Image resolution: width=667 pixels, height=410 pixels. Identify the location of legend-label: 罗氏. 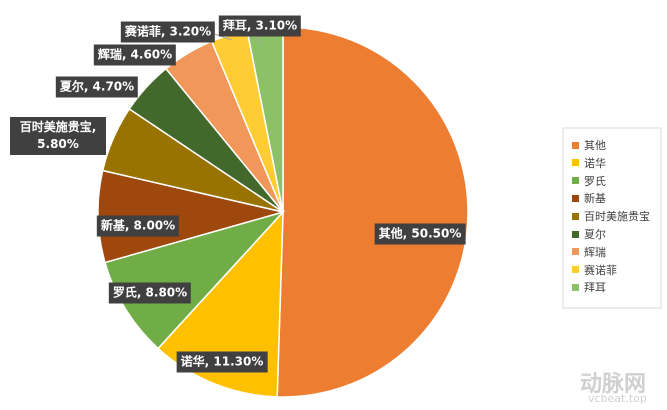
(595, 181).